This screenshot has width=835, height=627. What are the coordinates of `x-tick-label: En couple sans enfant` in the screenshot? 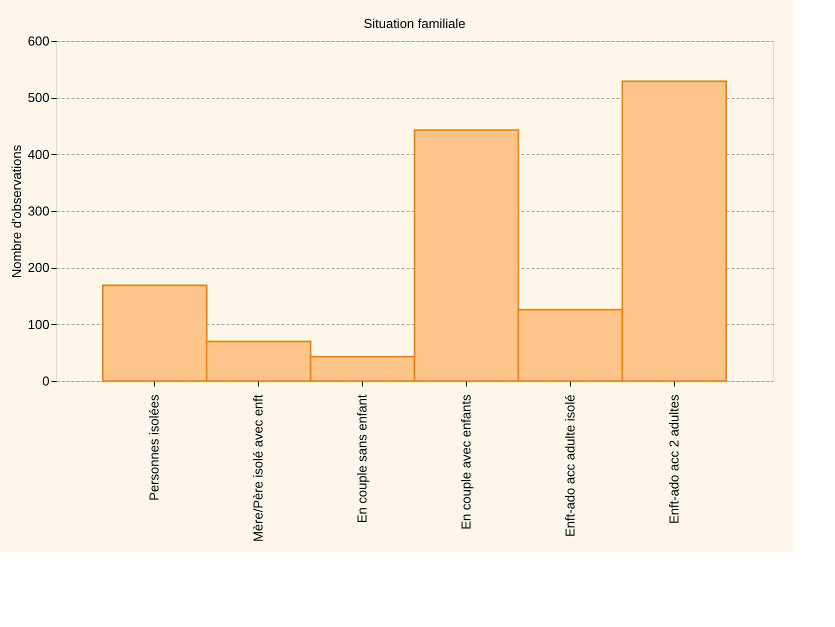 It's located at (362, 459).